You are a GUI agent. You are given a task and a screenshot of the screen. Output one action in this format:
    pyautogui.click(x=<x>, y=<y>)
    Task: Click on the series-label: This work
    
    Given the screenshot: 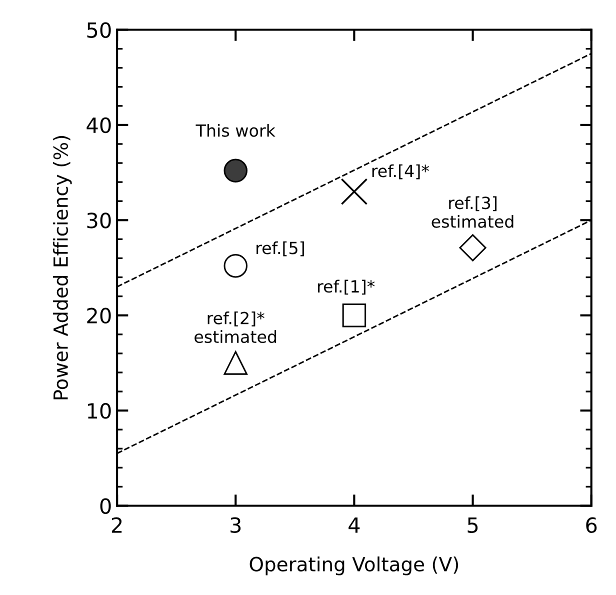 What is the action you would take?
    pyautogui.click(x=236, y=130)
    